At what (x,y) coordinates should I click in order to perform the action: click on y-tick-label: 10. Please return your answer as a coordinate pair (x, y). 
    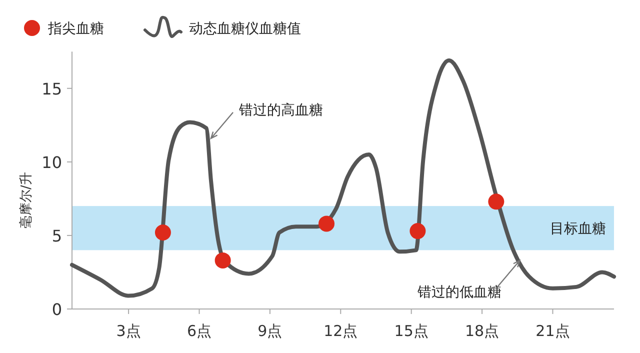
    Looking at the image, I should click on (52, 162).